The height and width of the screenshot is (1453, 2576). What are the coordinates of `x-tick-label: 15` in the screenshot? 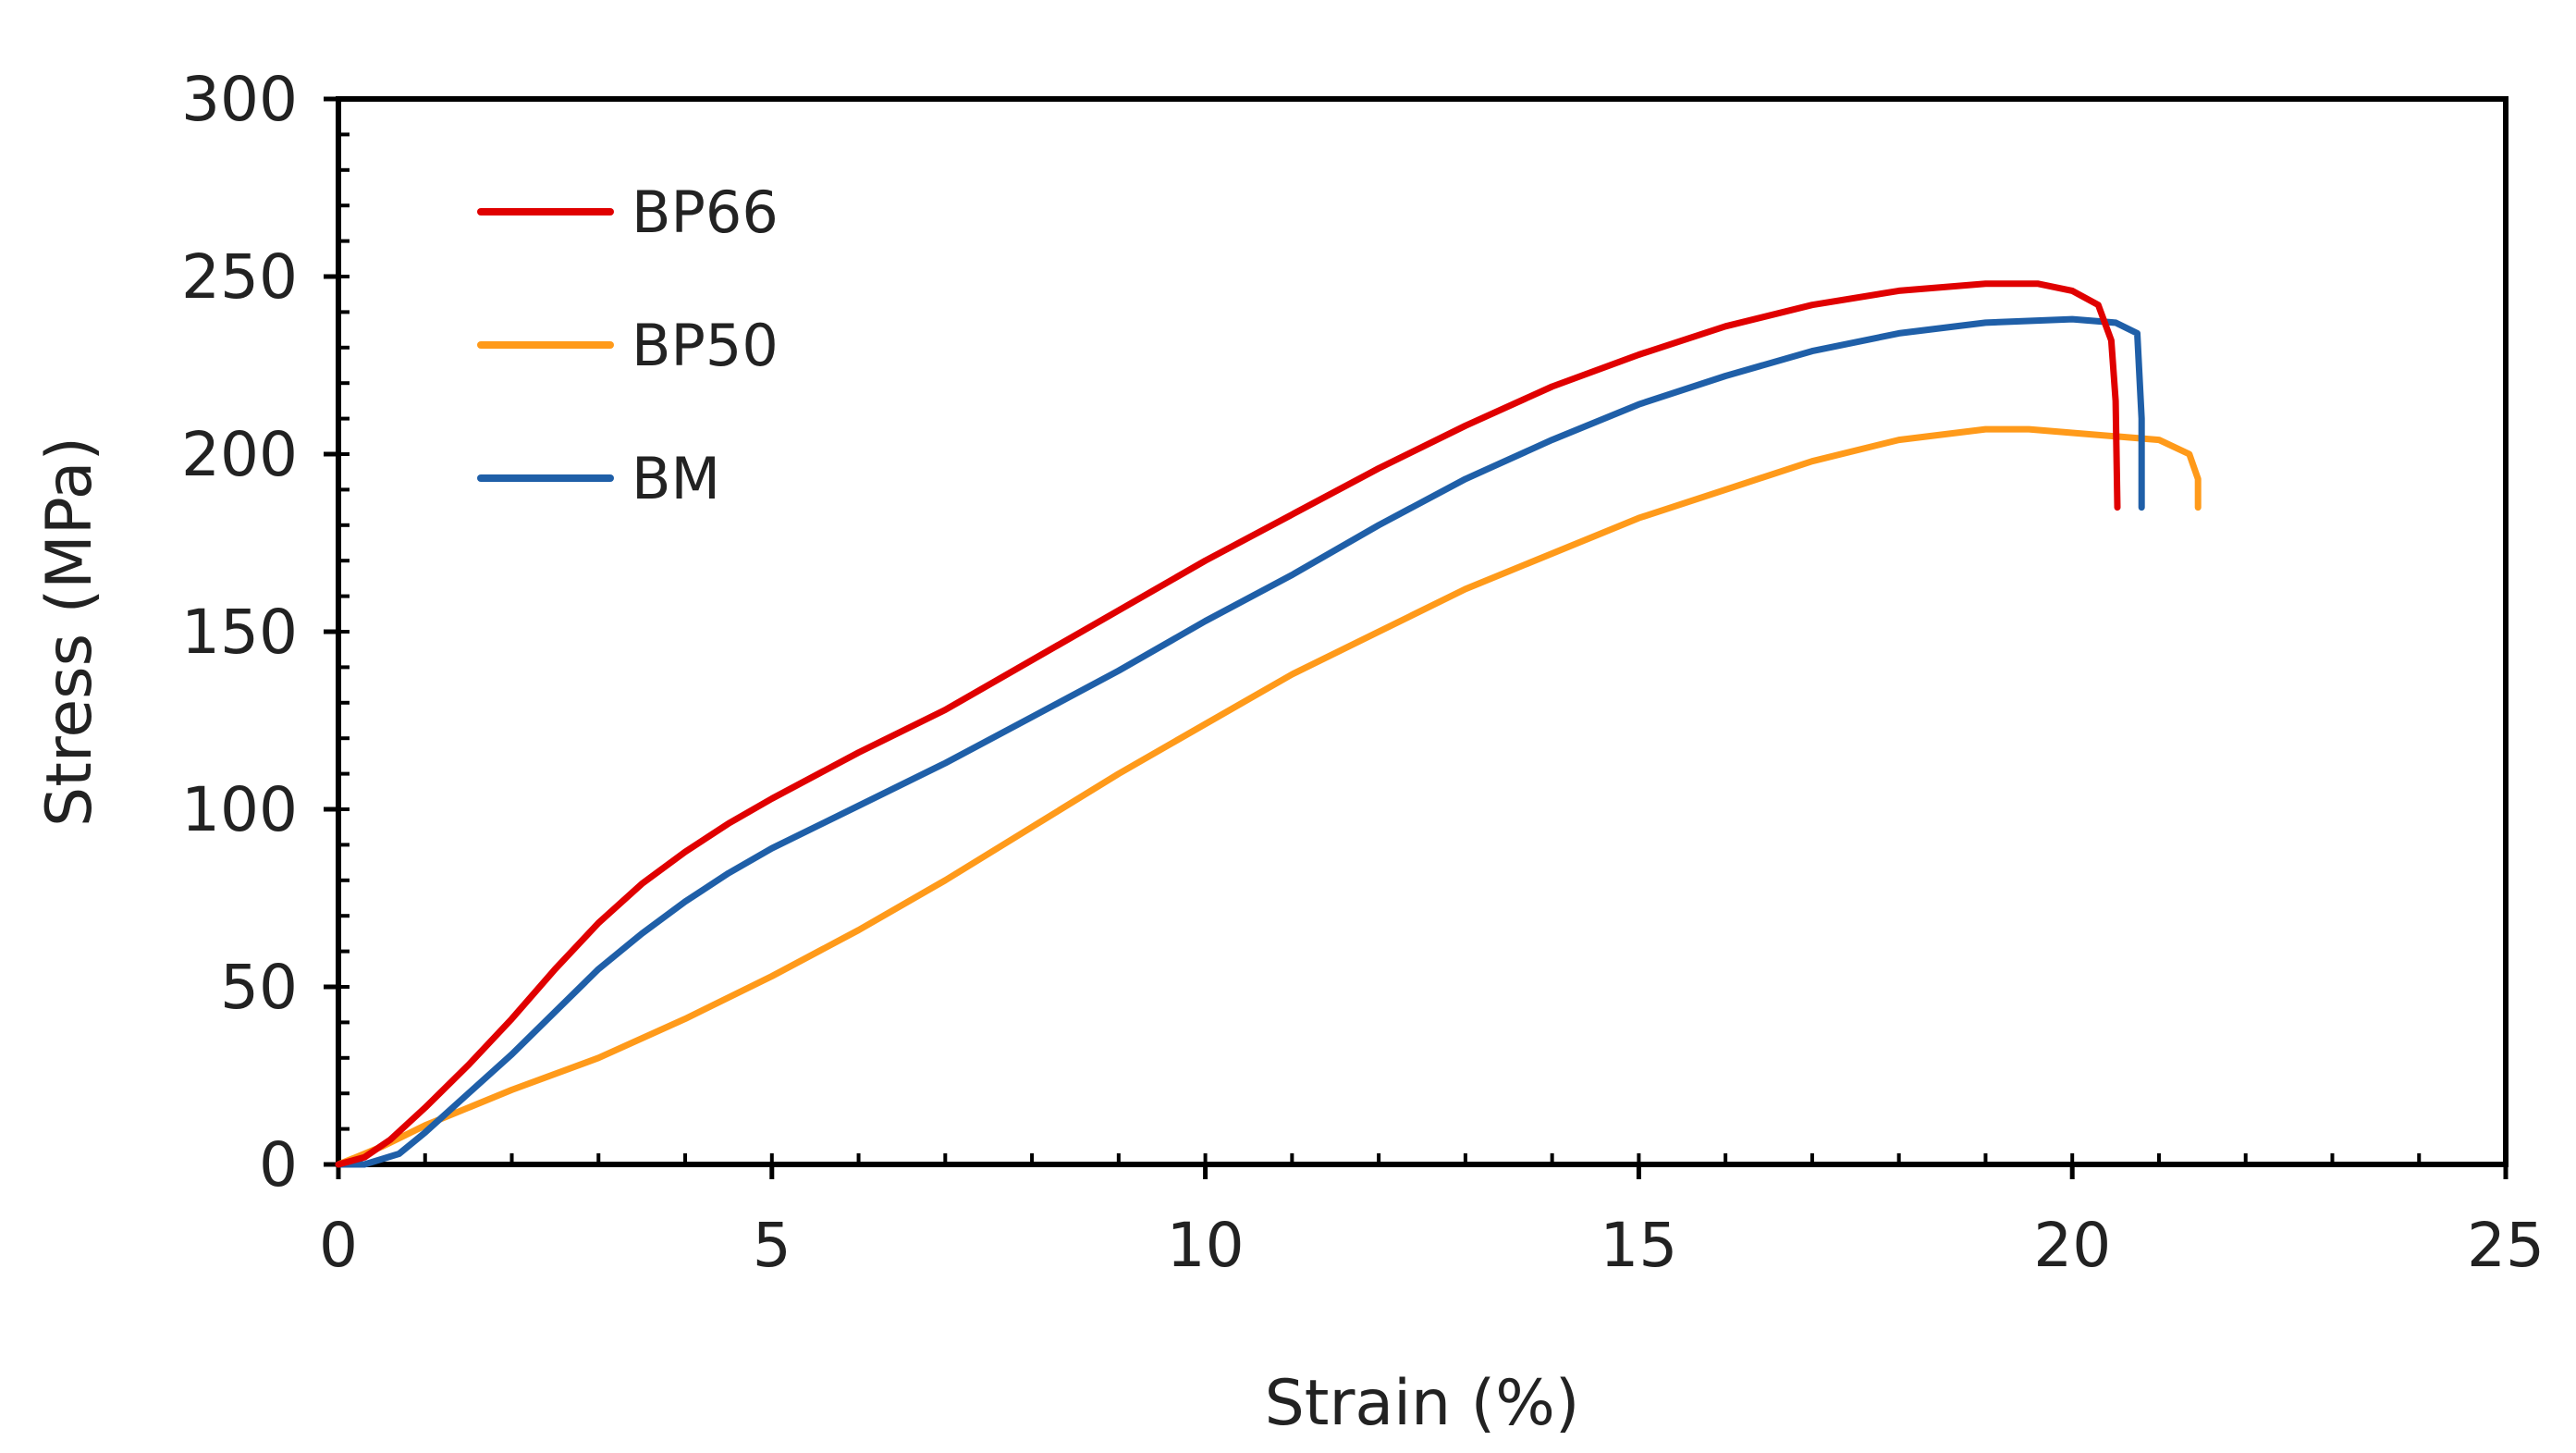 It's located at (1638, 1245).